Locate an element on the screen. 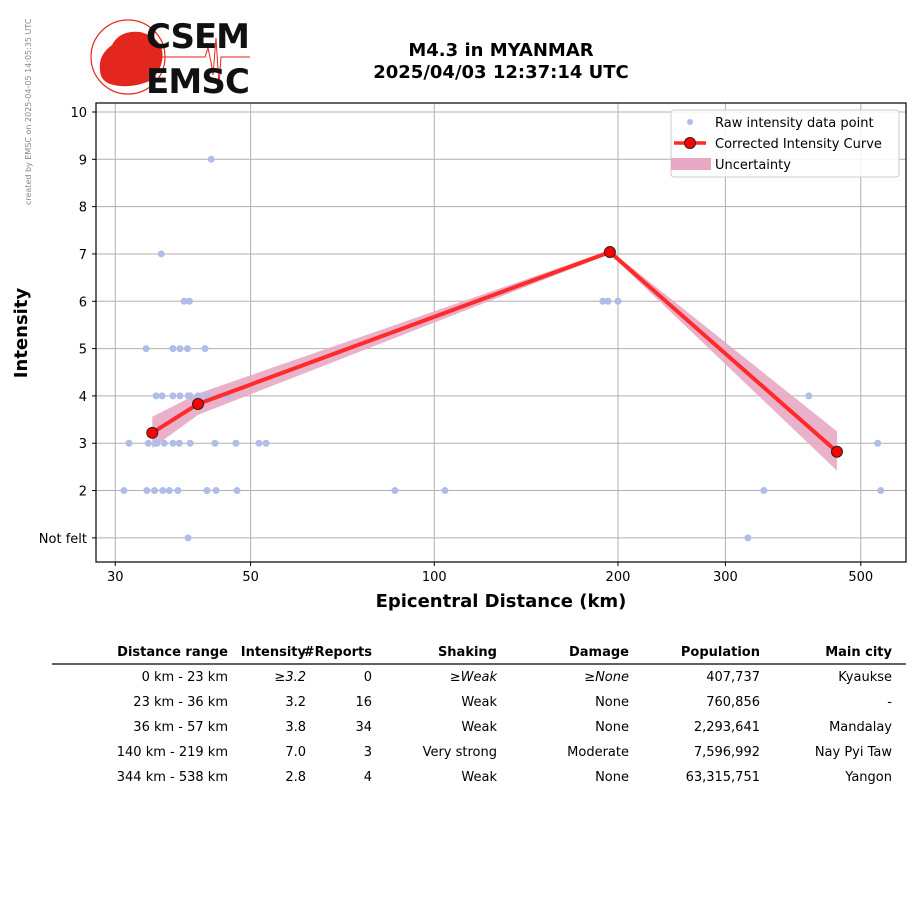  table-cell: 2,293,641 is located at coordinates (727, 727).